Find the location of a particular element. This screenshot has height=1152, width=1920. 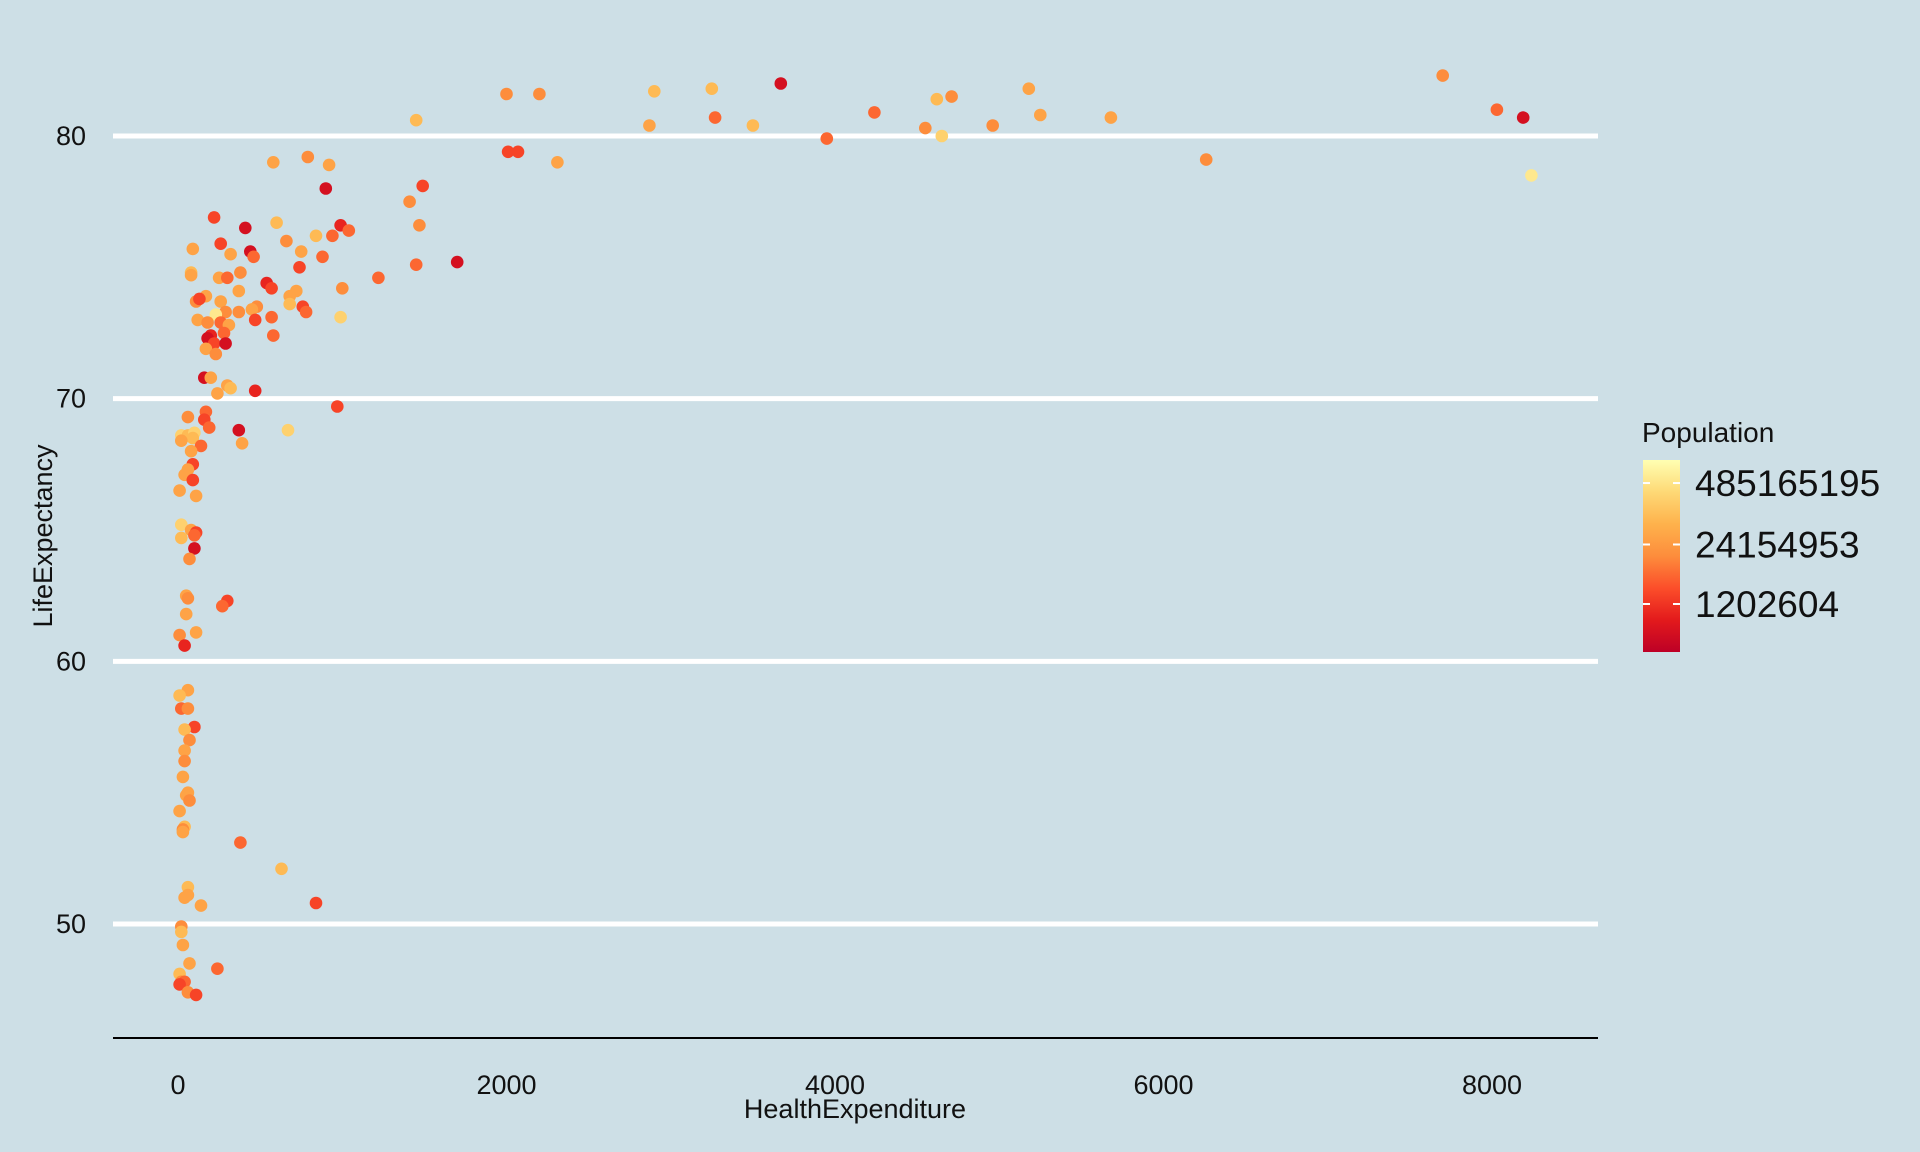

legend-labels: 485165195 24154953 1202604 is located at coordinates (1761, 544).